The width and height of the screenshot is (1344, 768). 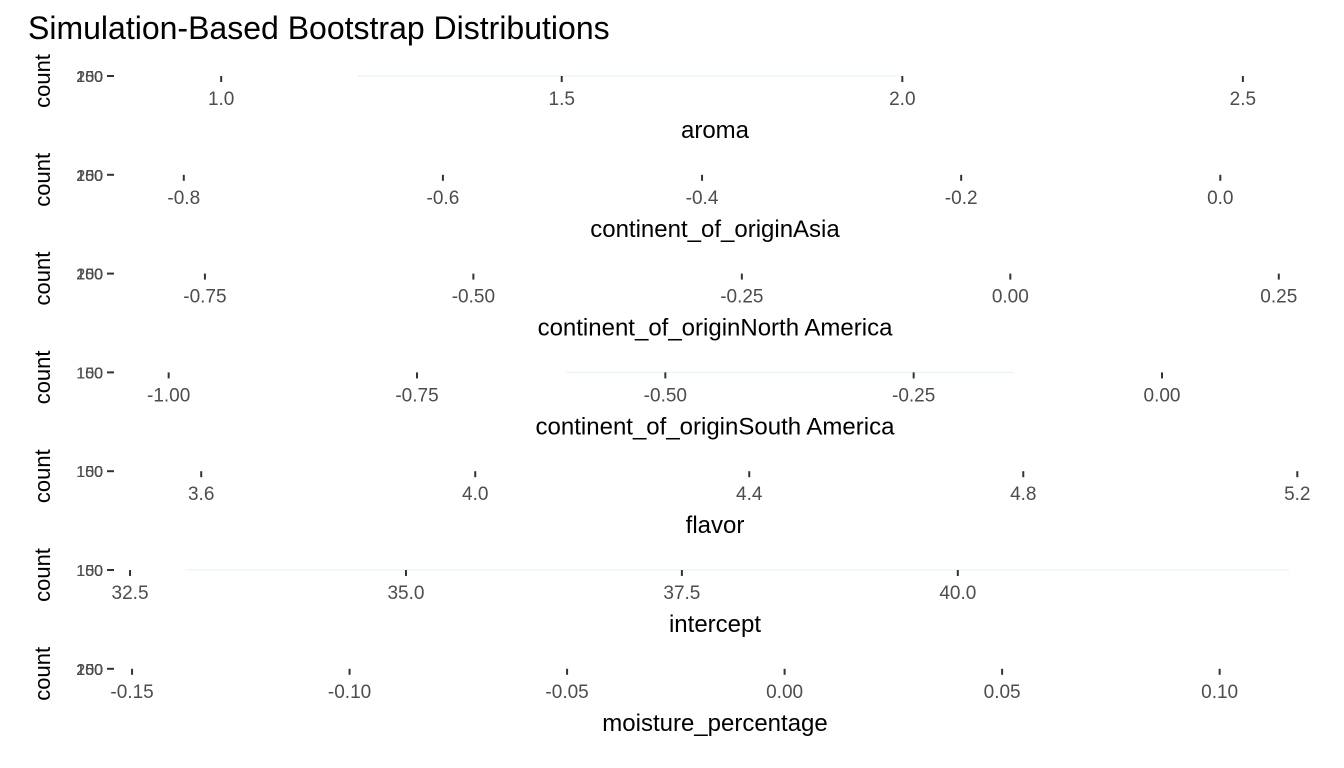 What do you see at coordinates (715, 624) in the screenshot?
I see `x-axis-label: intercept` at bounding box center [715, 624].